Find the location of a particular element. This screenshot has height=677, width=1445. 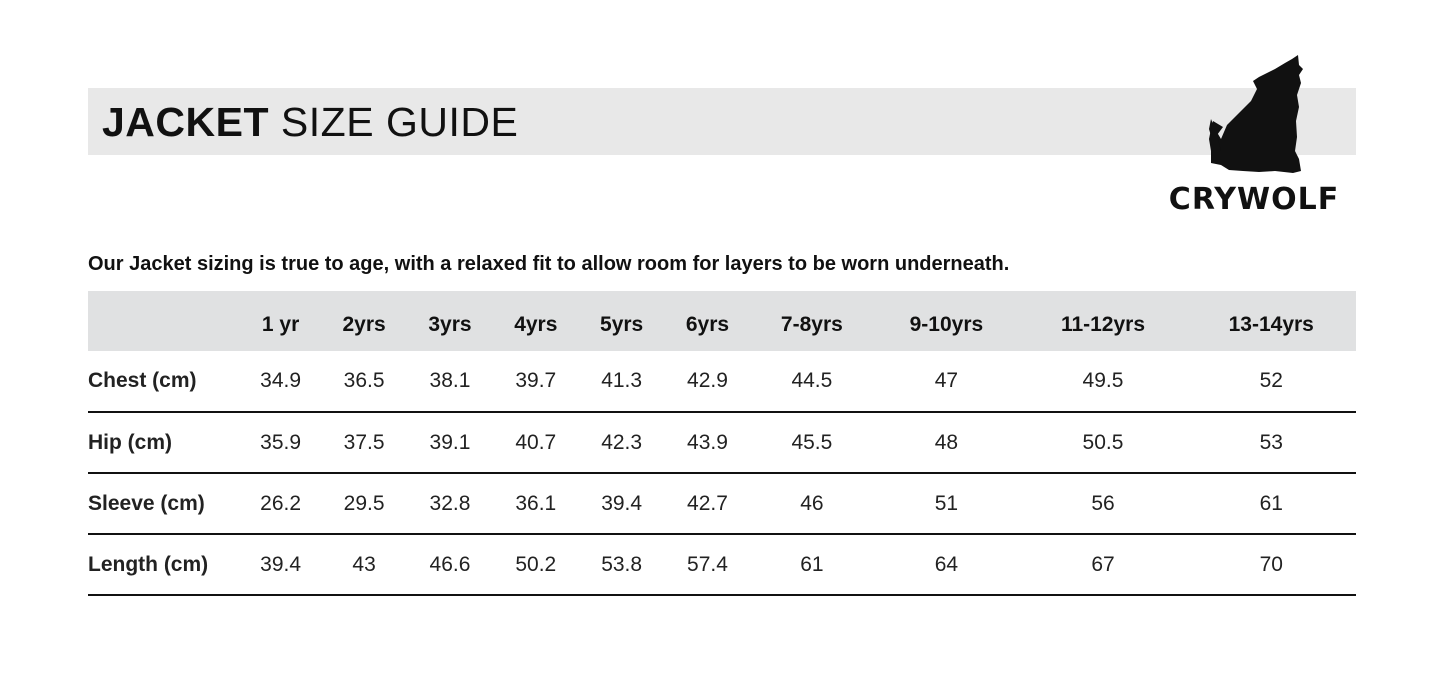

table-cell: 49.5 is located at coordinates (1103, 380).